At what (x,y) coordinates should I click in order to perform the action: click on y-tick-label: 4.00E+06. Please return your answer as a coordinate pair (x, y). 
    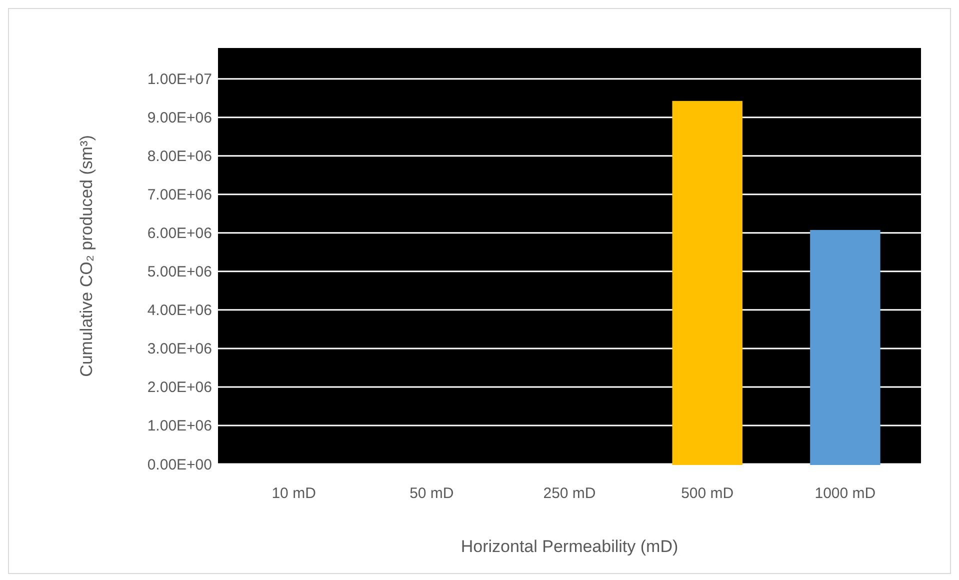
    Looking at the image, I should click on (179, 311).